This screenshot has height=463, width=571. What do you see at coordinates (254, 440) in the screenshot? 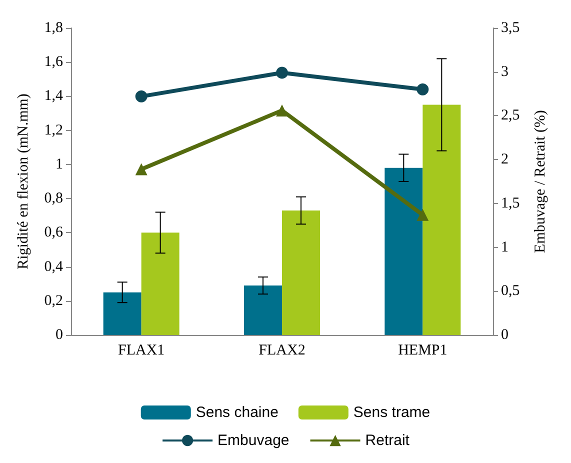
I see `legend-label: Embuvage` at bounding box center [254, 440].